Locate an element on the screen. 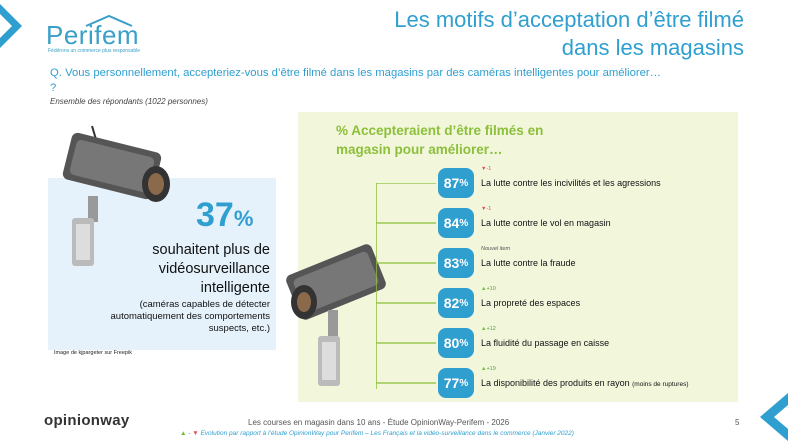  item-label: La fluidité du passage en caisse is located at coordinates (545, 343).